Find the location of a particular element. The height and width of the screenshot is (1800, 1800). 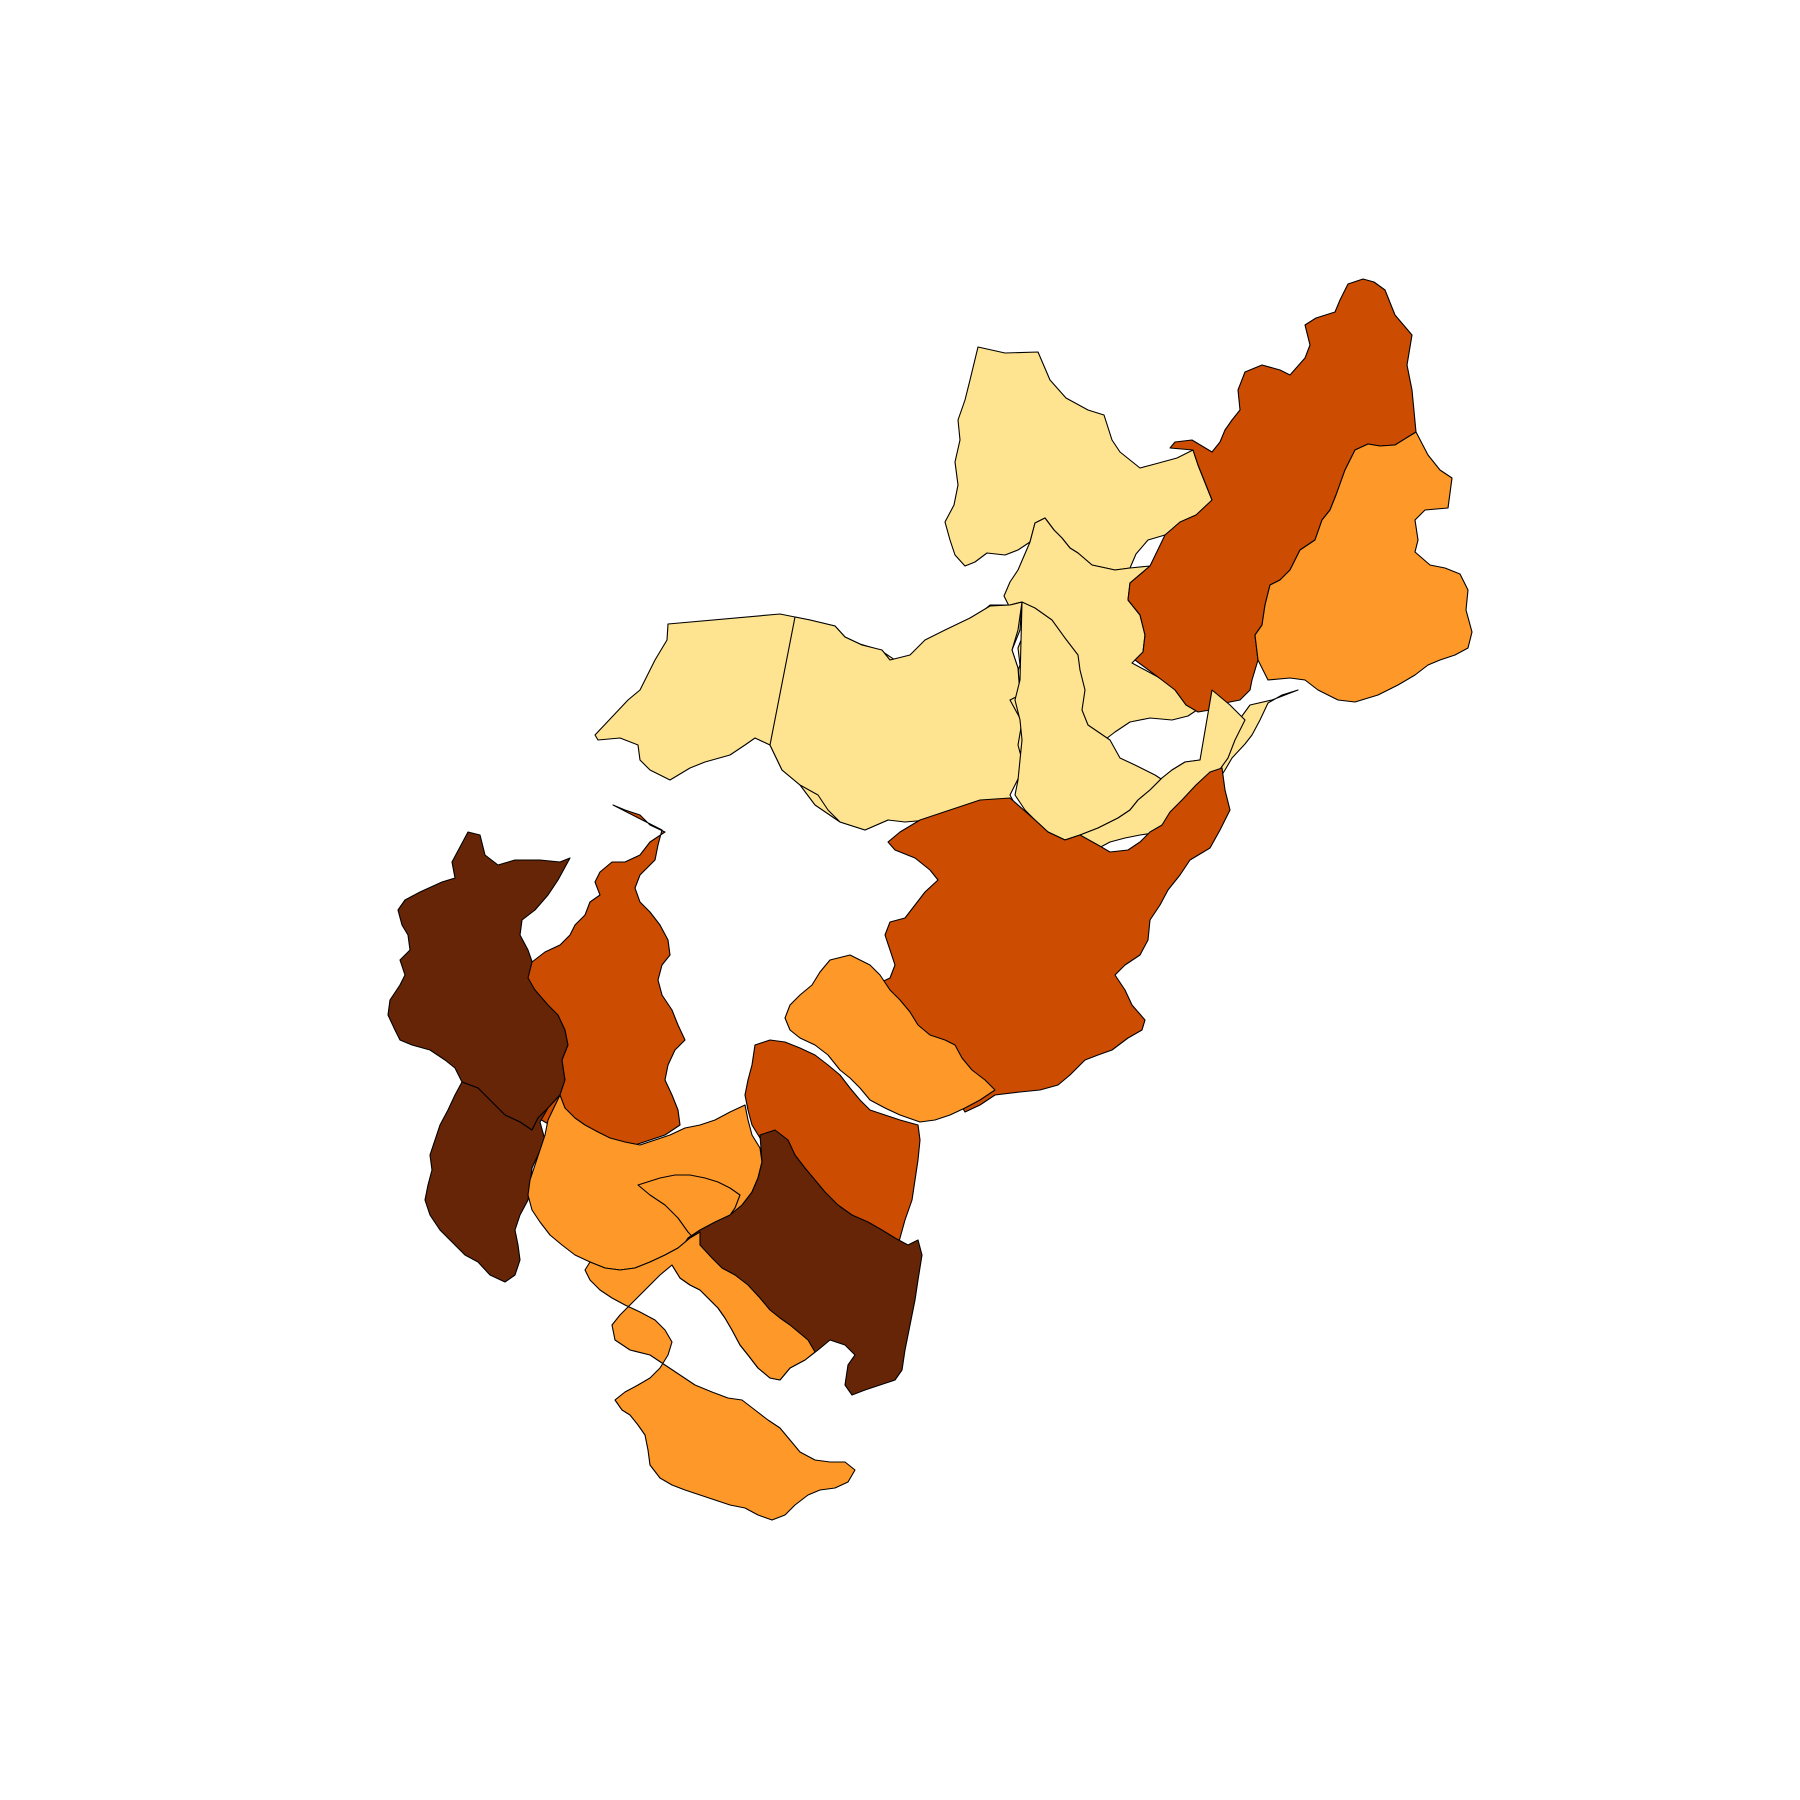

map-region-south-b is located at coordinates (720, 1376).